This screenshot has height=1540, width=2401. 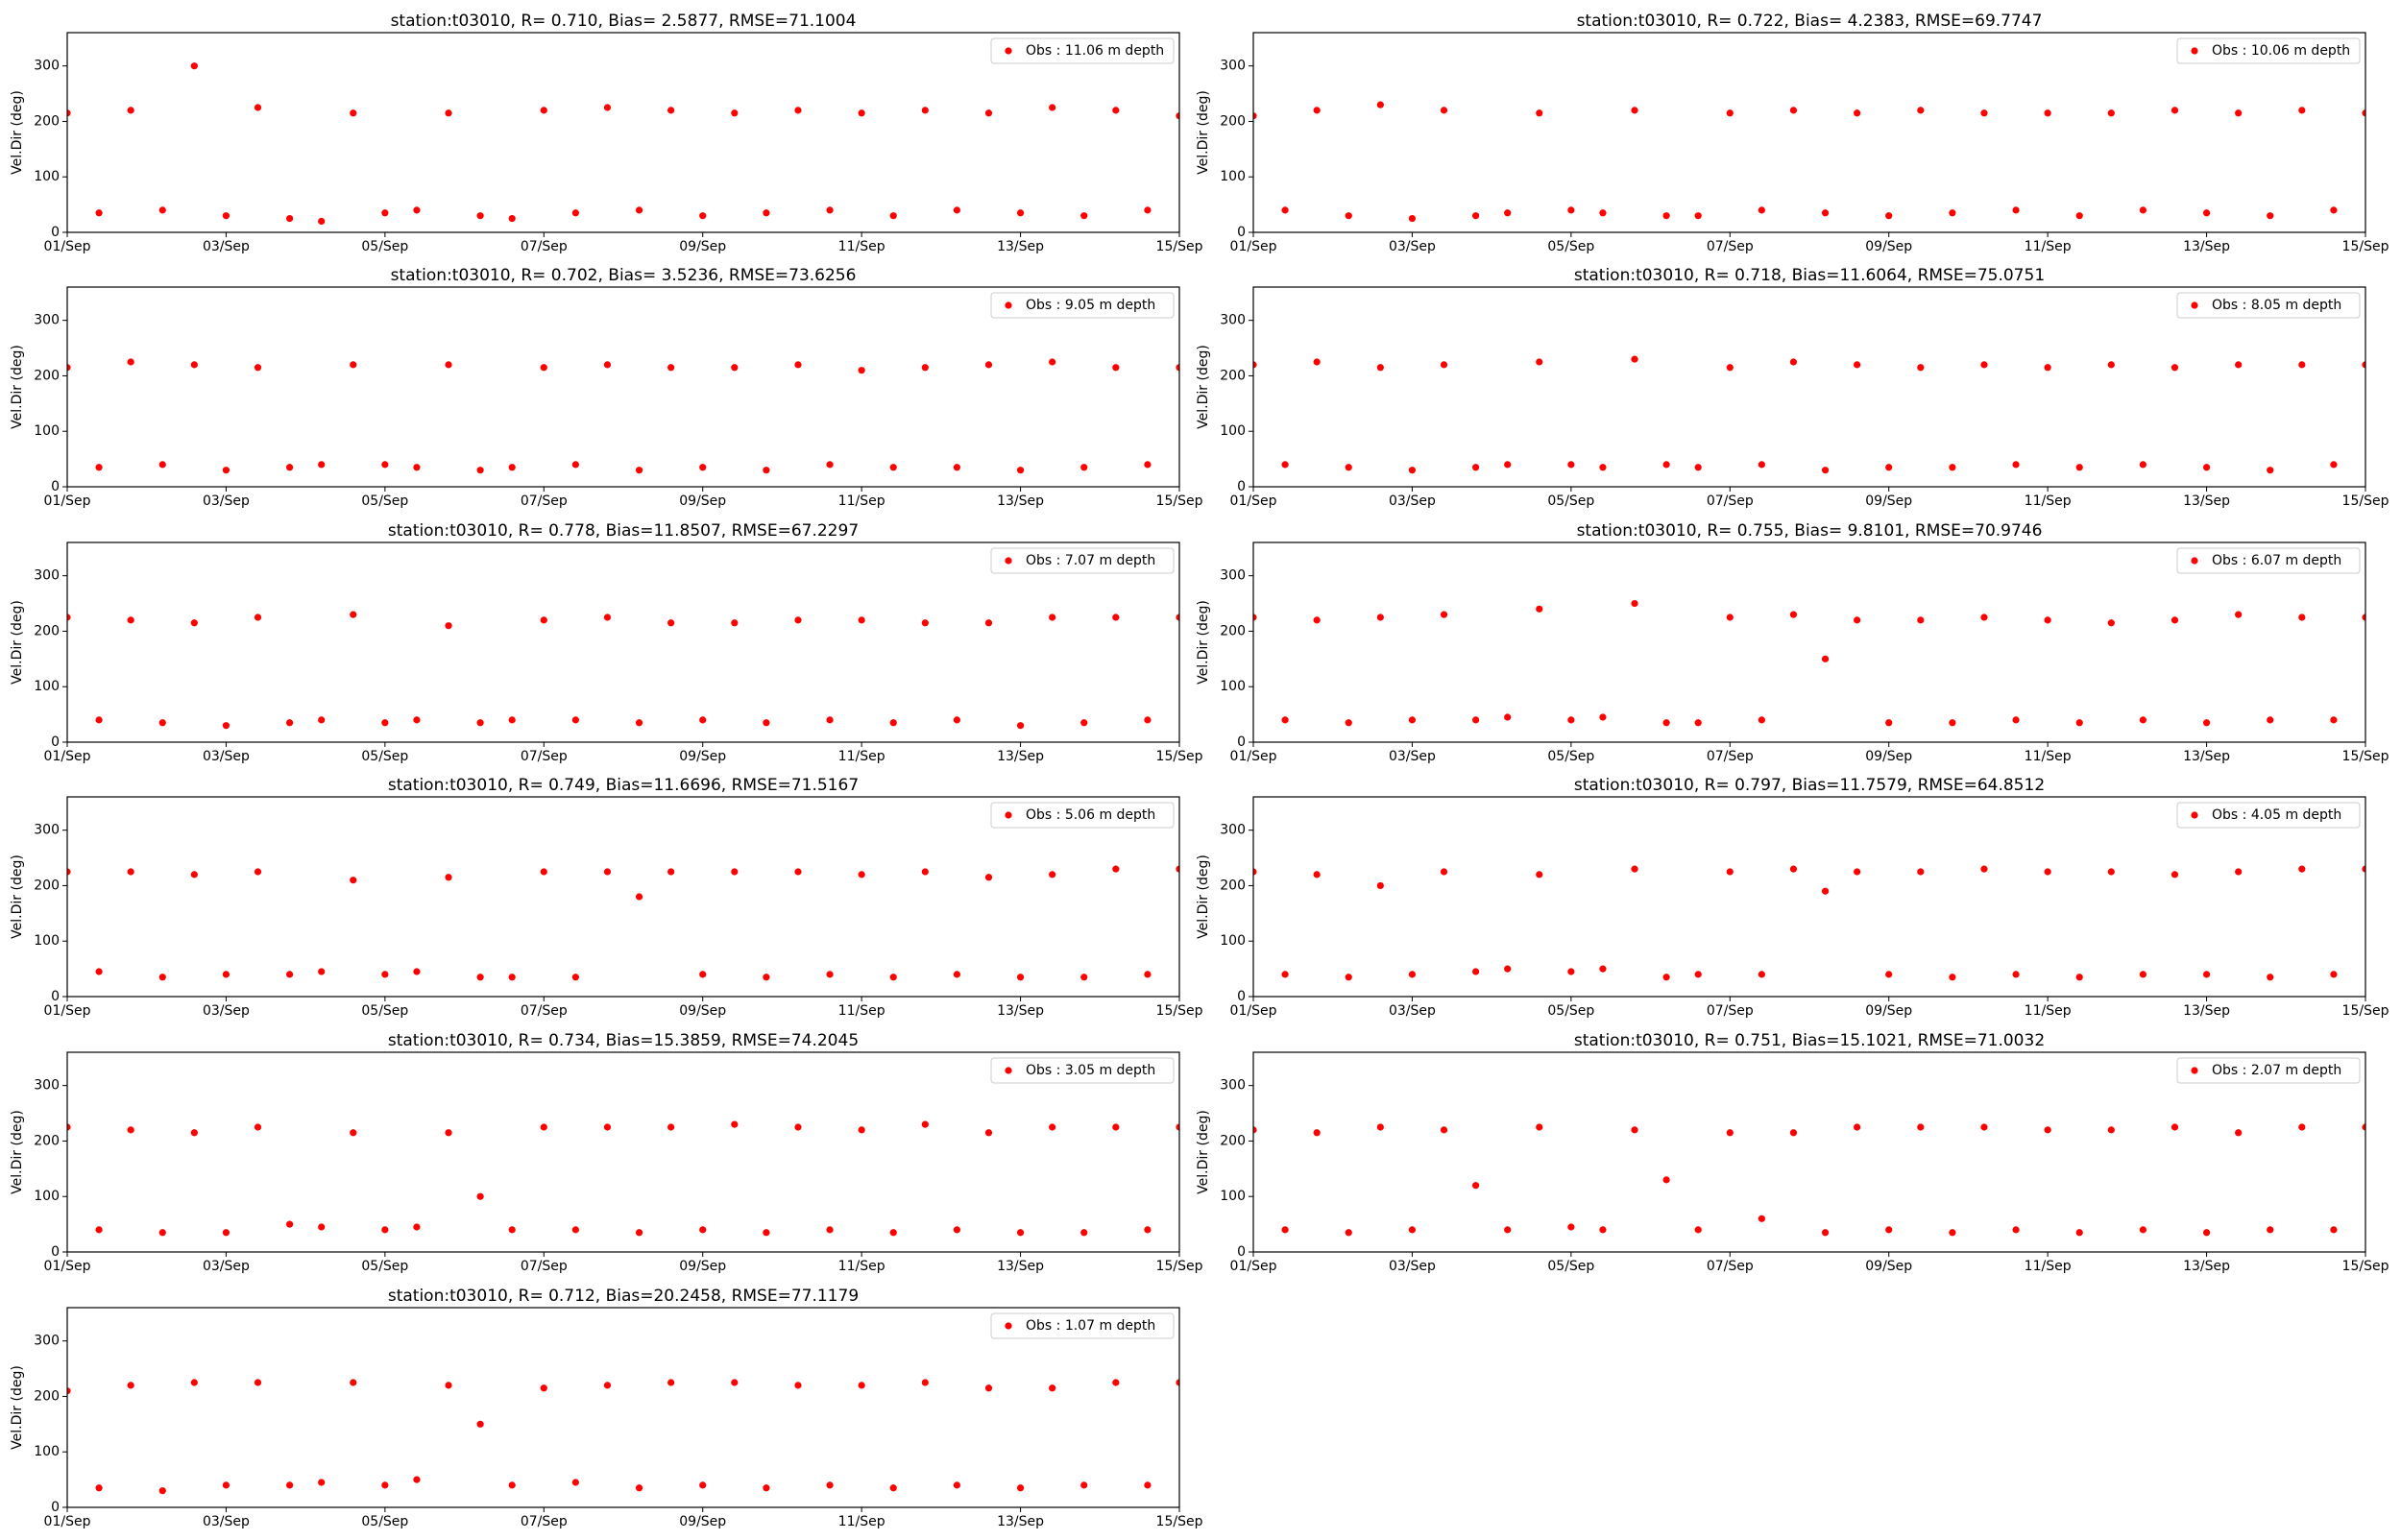 I want to click on x-tick-label: 01/Sep, so click(x=68, y=1521).